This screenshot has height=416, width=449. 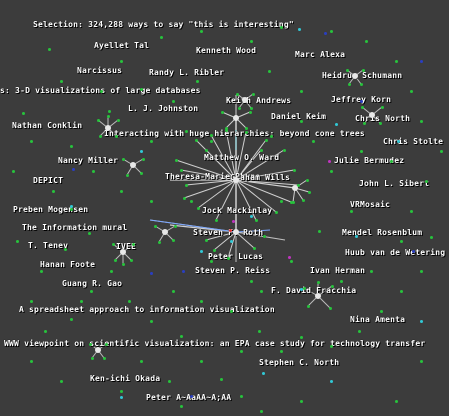 What do you see at coordinates (125, 378) in the screenshot?
I see `node-label: Ken-ichi Okada` at bounding box center [125, 378].